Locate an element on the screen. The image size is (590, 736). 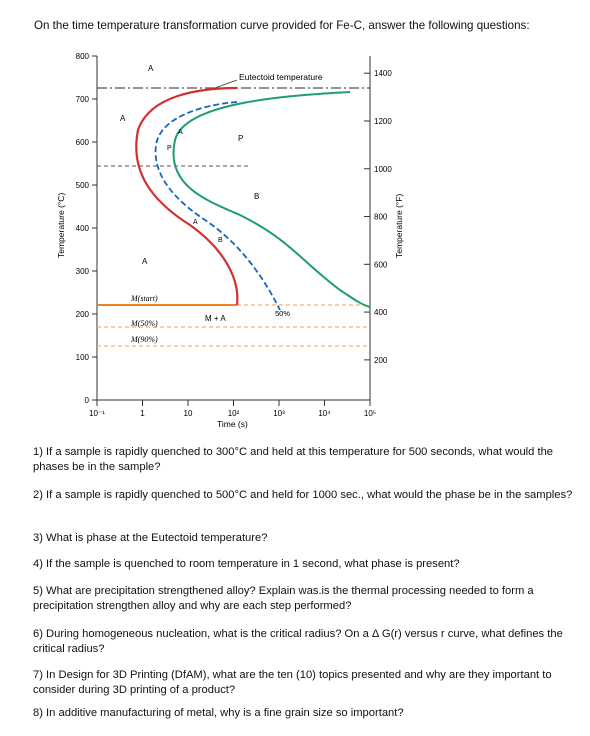
red-curve is located at coordinates (187, 196).